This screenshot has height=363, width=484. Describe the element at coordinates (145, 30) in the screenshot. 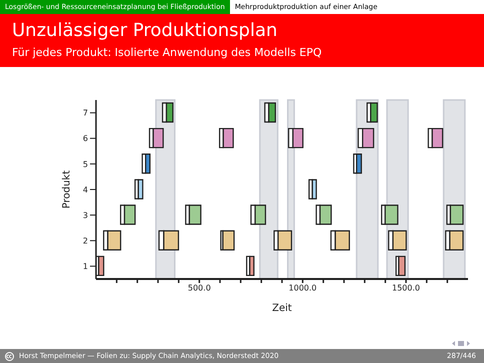

I see `chart-title: Unzulässiger Produktionsplan` at that location.